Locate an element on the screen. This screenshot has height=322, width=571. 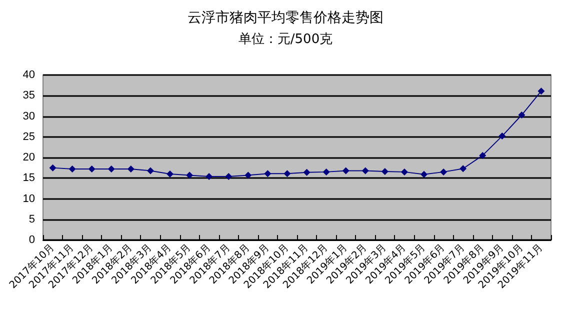
y-tick-label: 30 is located at coordinates (28, 116).